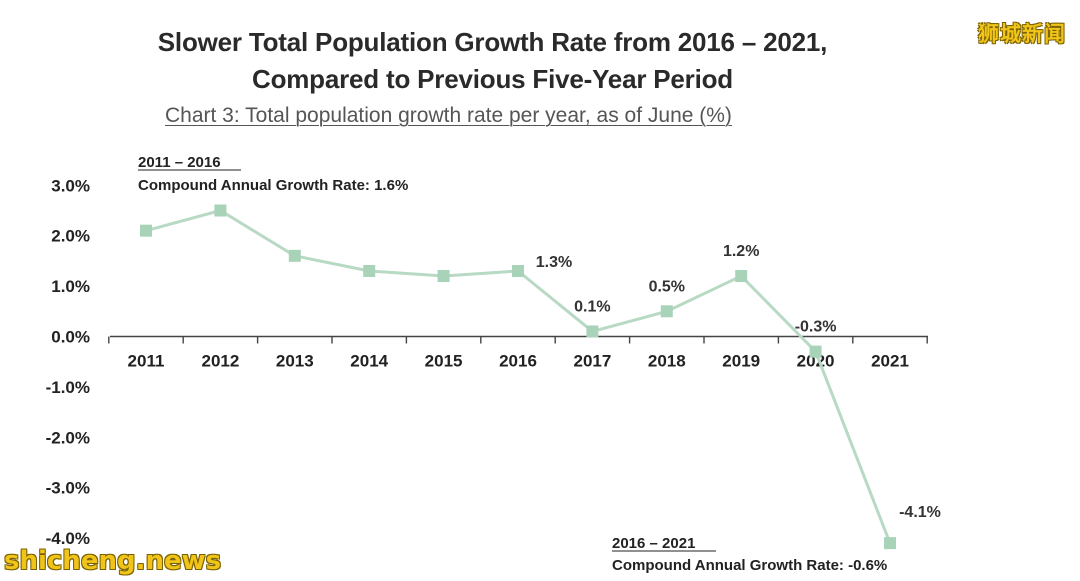 The image size is (1080, 581). Describe the element at coordinates (444, 361) in the screenshot. I see `x-tick-label: 2015` at that location.